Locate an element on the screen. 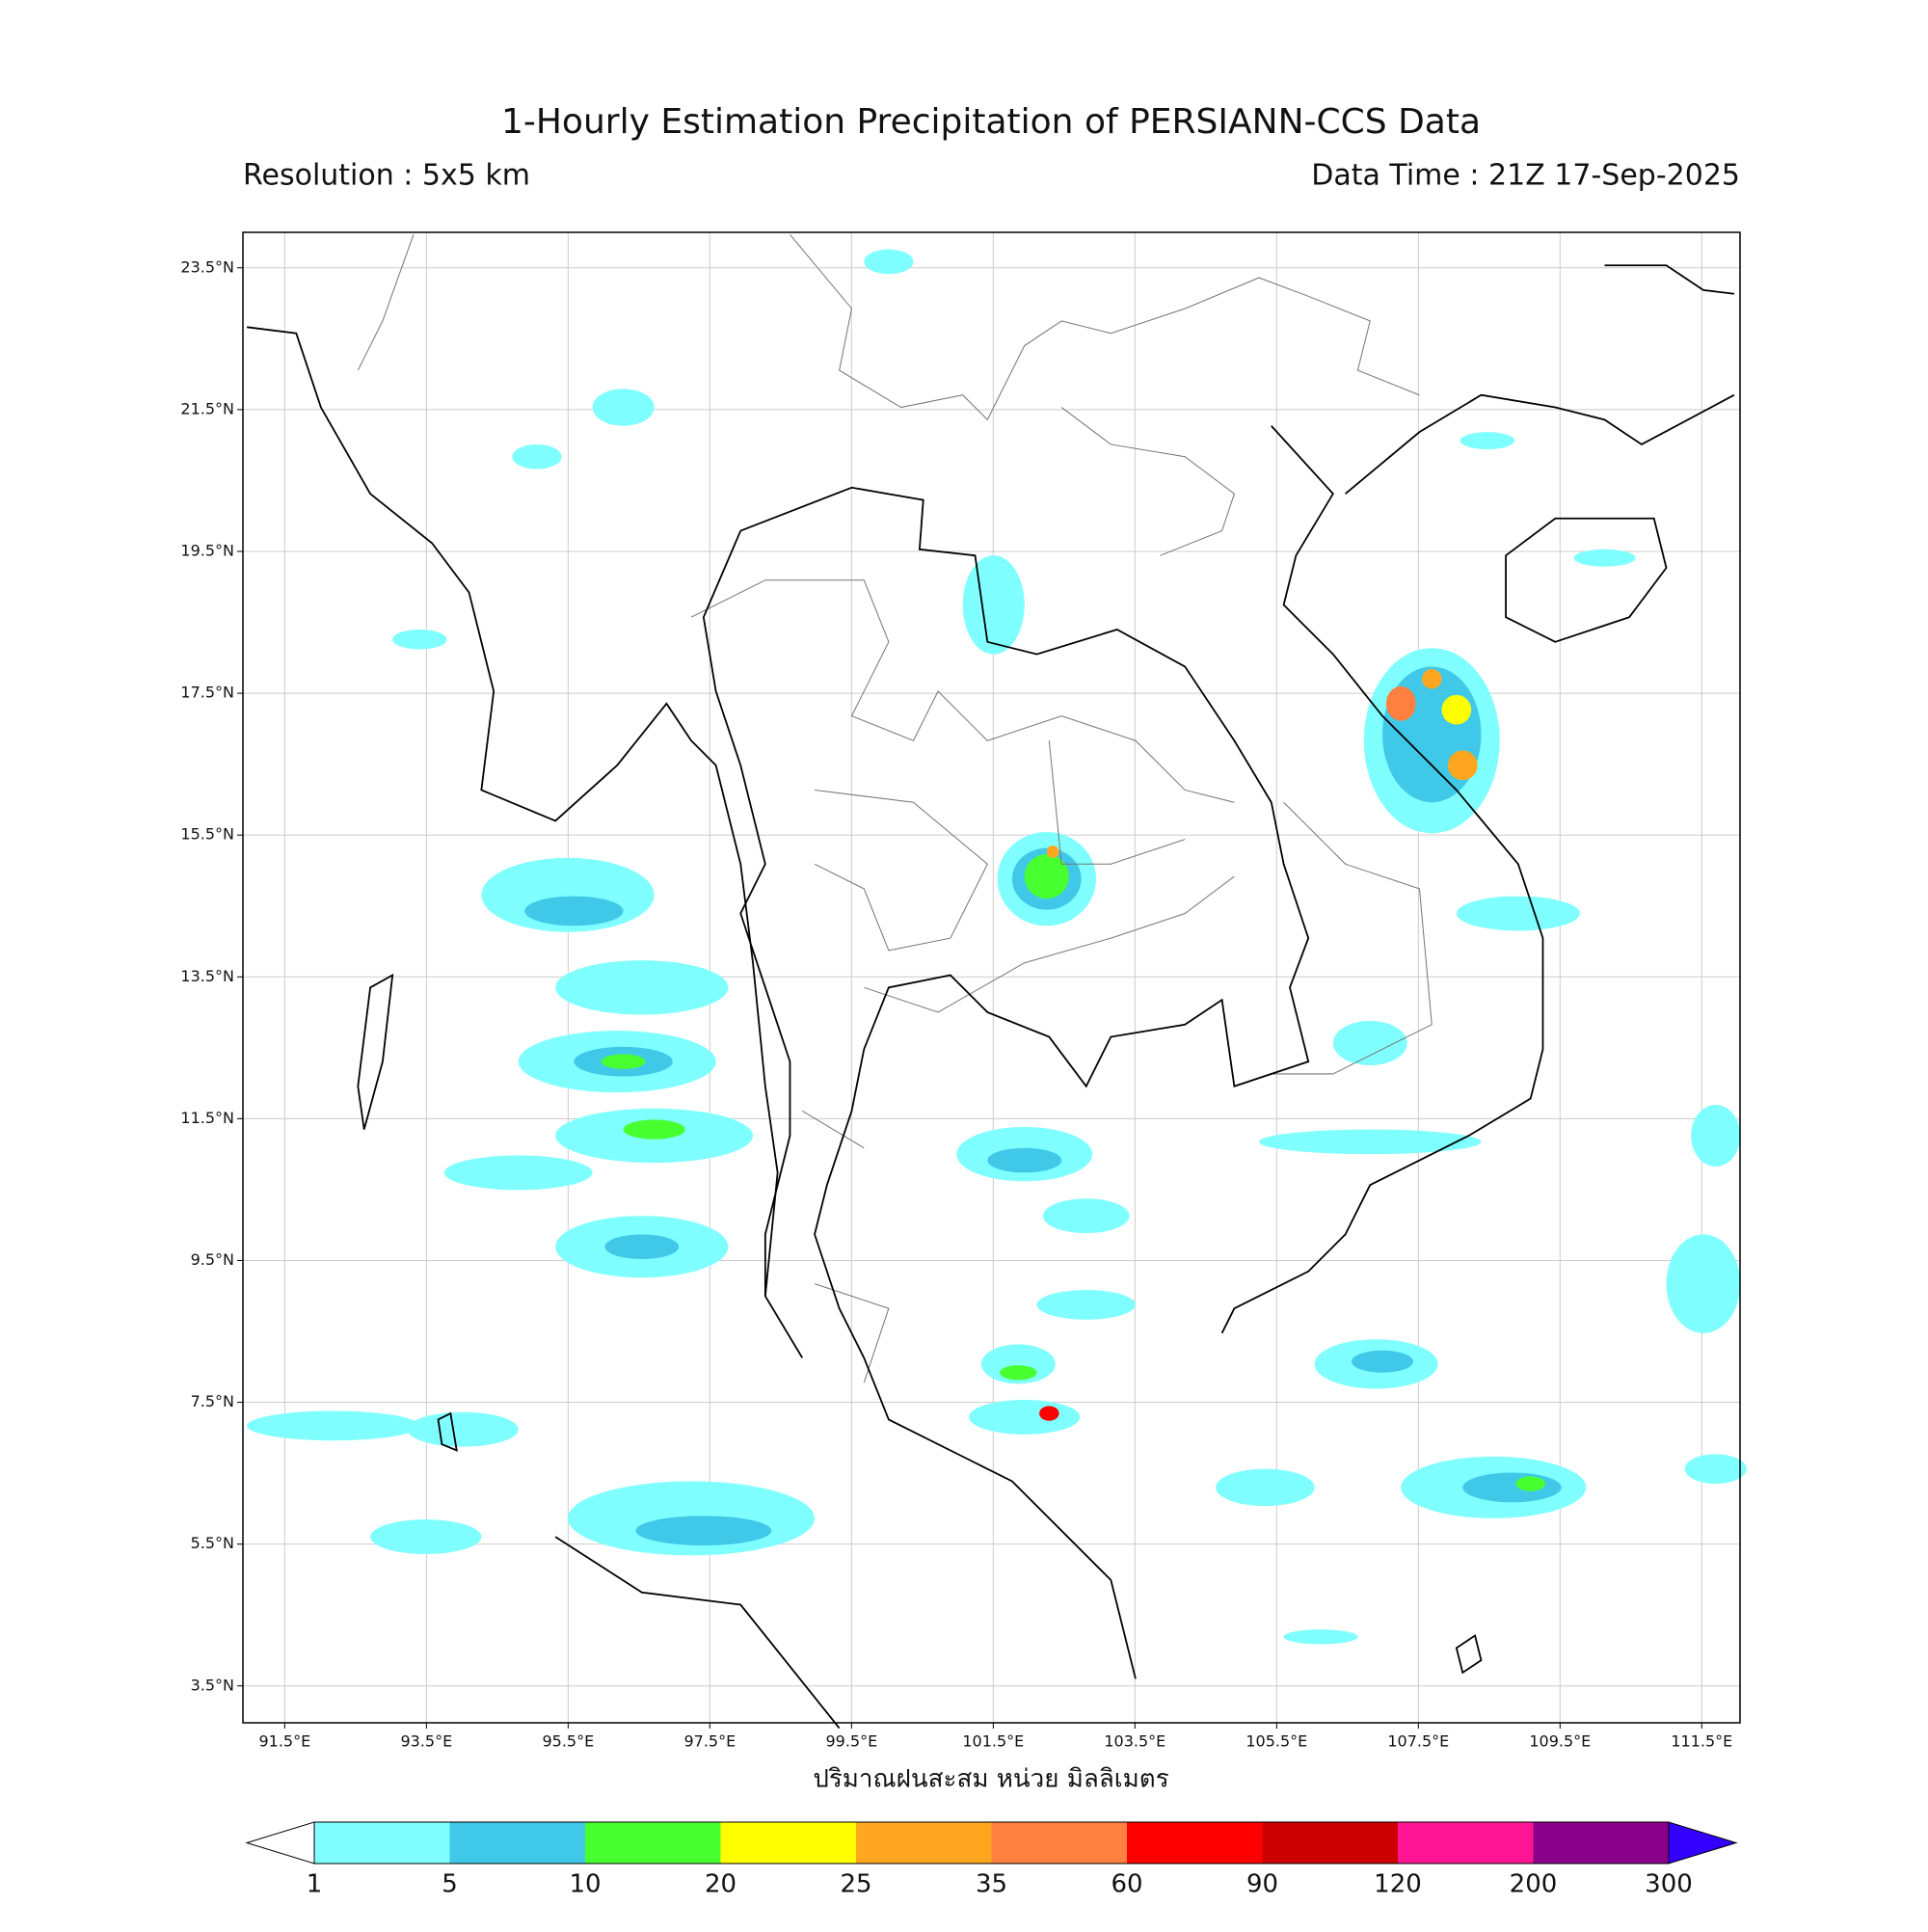  colorbar-frame is located at coordinates (992, 1843).